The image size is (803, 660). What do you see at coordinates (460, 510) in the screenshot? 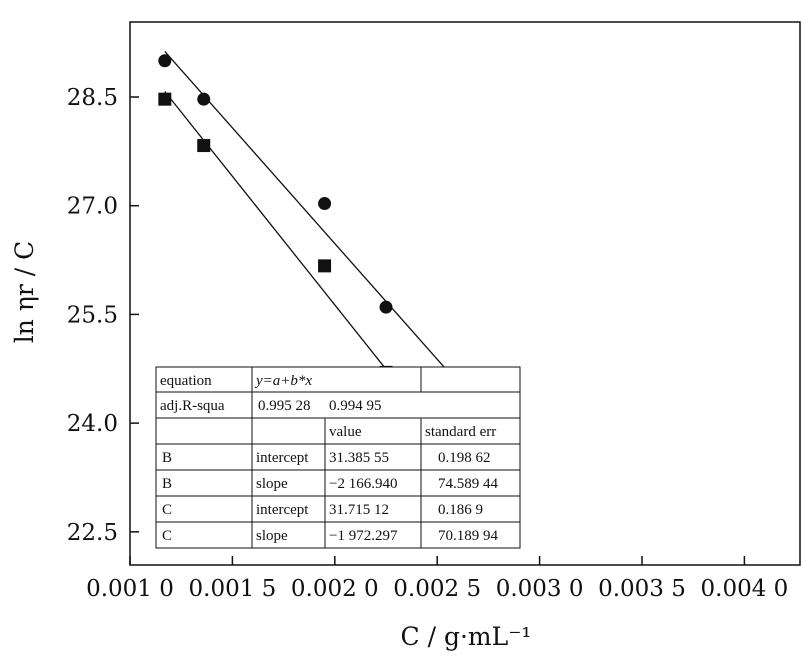
I see `table-cell: 0.186 9` at bounding box center [460, 510].